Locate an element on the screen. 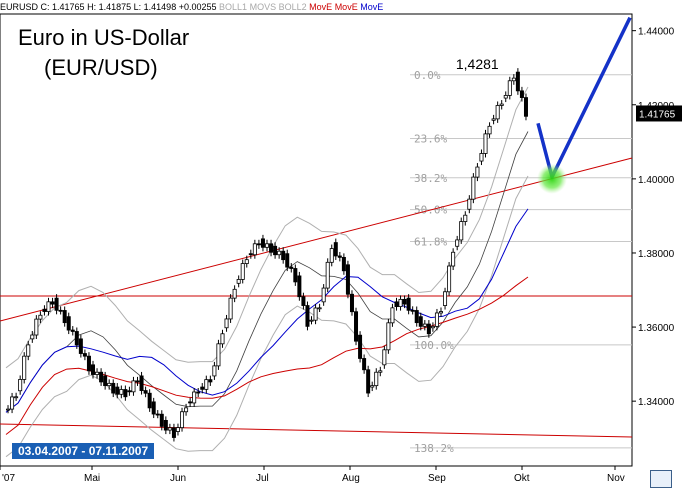 The height and width of the screenshot is (489, 683). x-tick-label-7: Nov is located at coordinates (616, 478).